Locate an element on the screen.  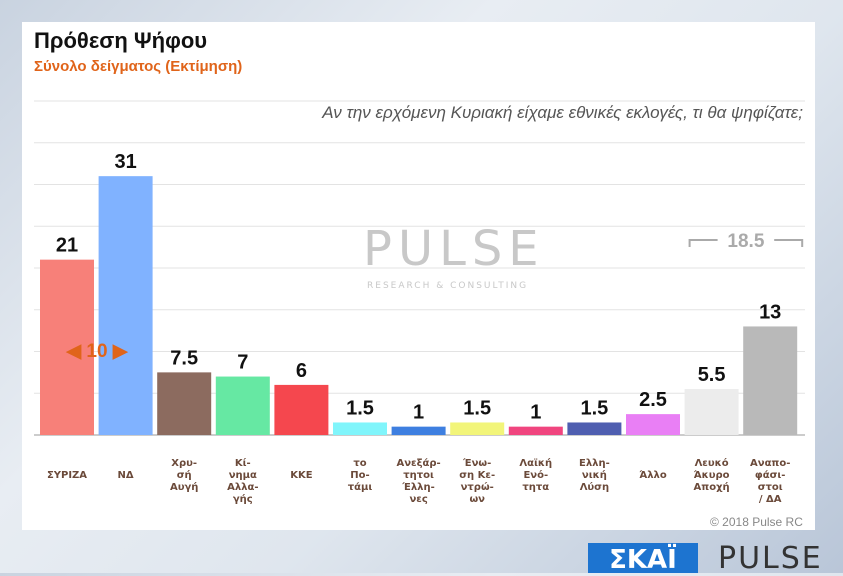
data-label: 13 is located at coordinates (770, 312).